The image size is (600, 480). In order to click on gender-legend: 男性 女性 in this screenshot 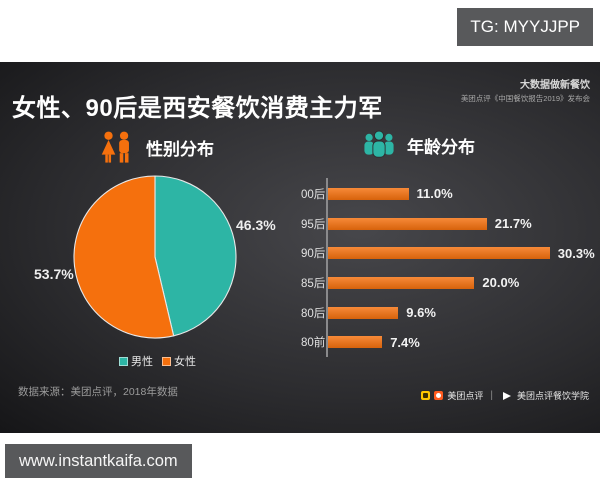, I will do `click(157, 361)`.